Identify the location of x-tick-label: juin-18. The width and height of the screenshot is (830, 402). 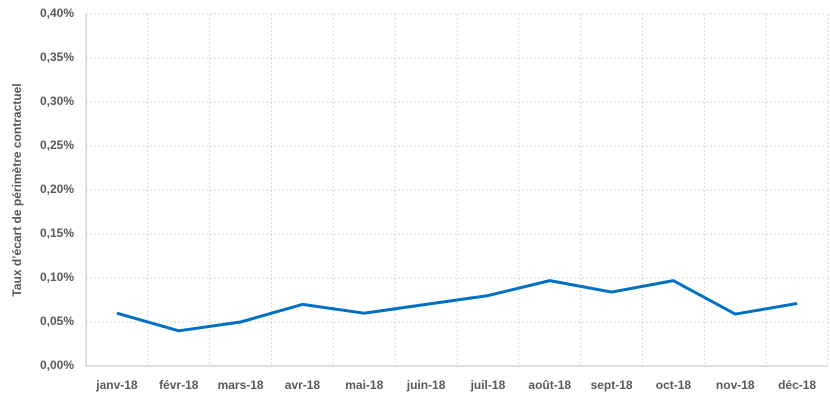
(426, 385).